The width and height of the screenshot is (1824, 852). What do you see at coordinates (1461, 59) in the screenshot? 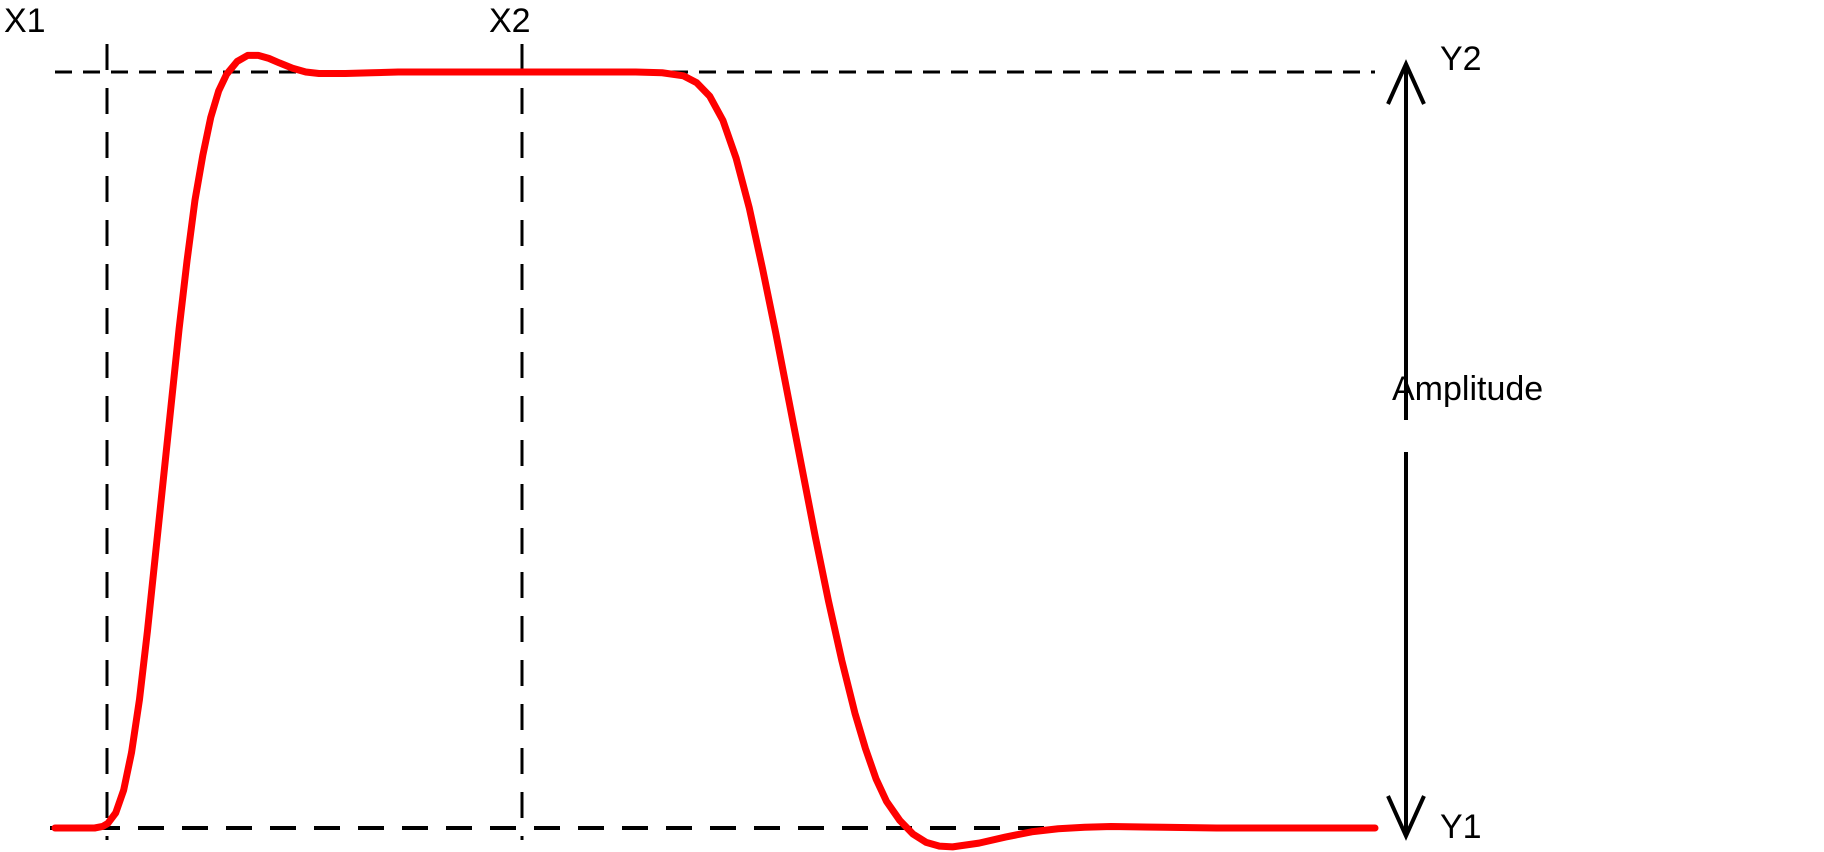
I see `y2-label: Y2` at bounding box center [1461, 59].